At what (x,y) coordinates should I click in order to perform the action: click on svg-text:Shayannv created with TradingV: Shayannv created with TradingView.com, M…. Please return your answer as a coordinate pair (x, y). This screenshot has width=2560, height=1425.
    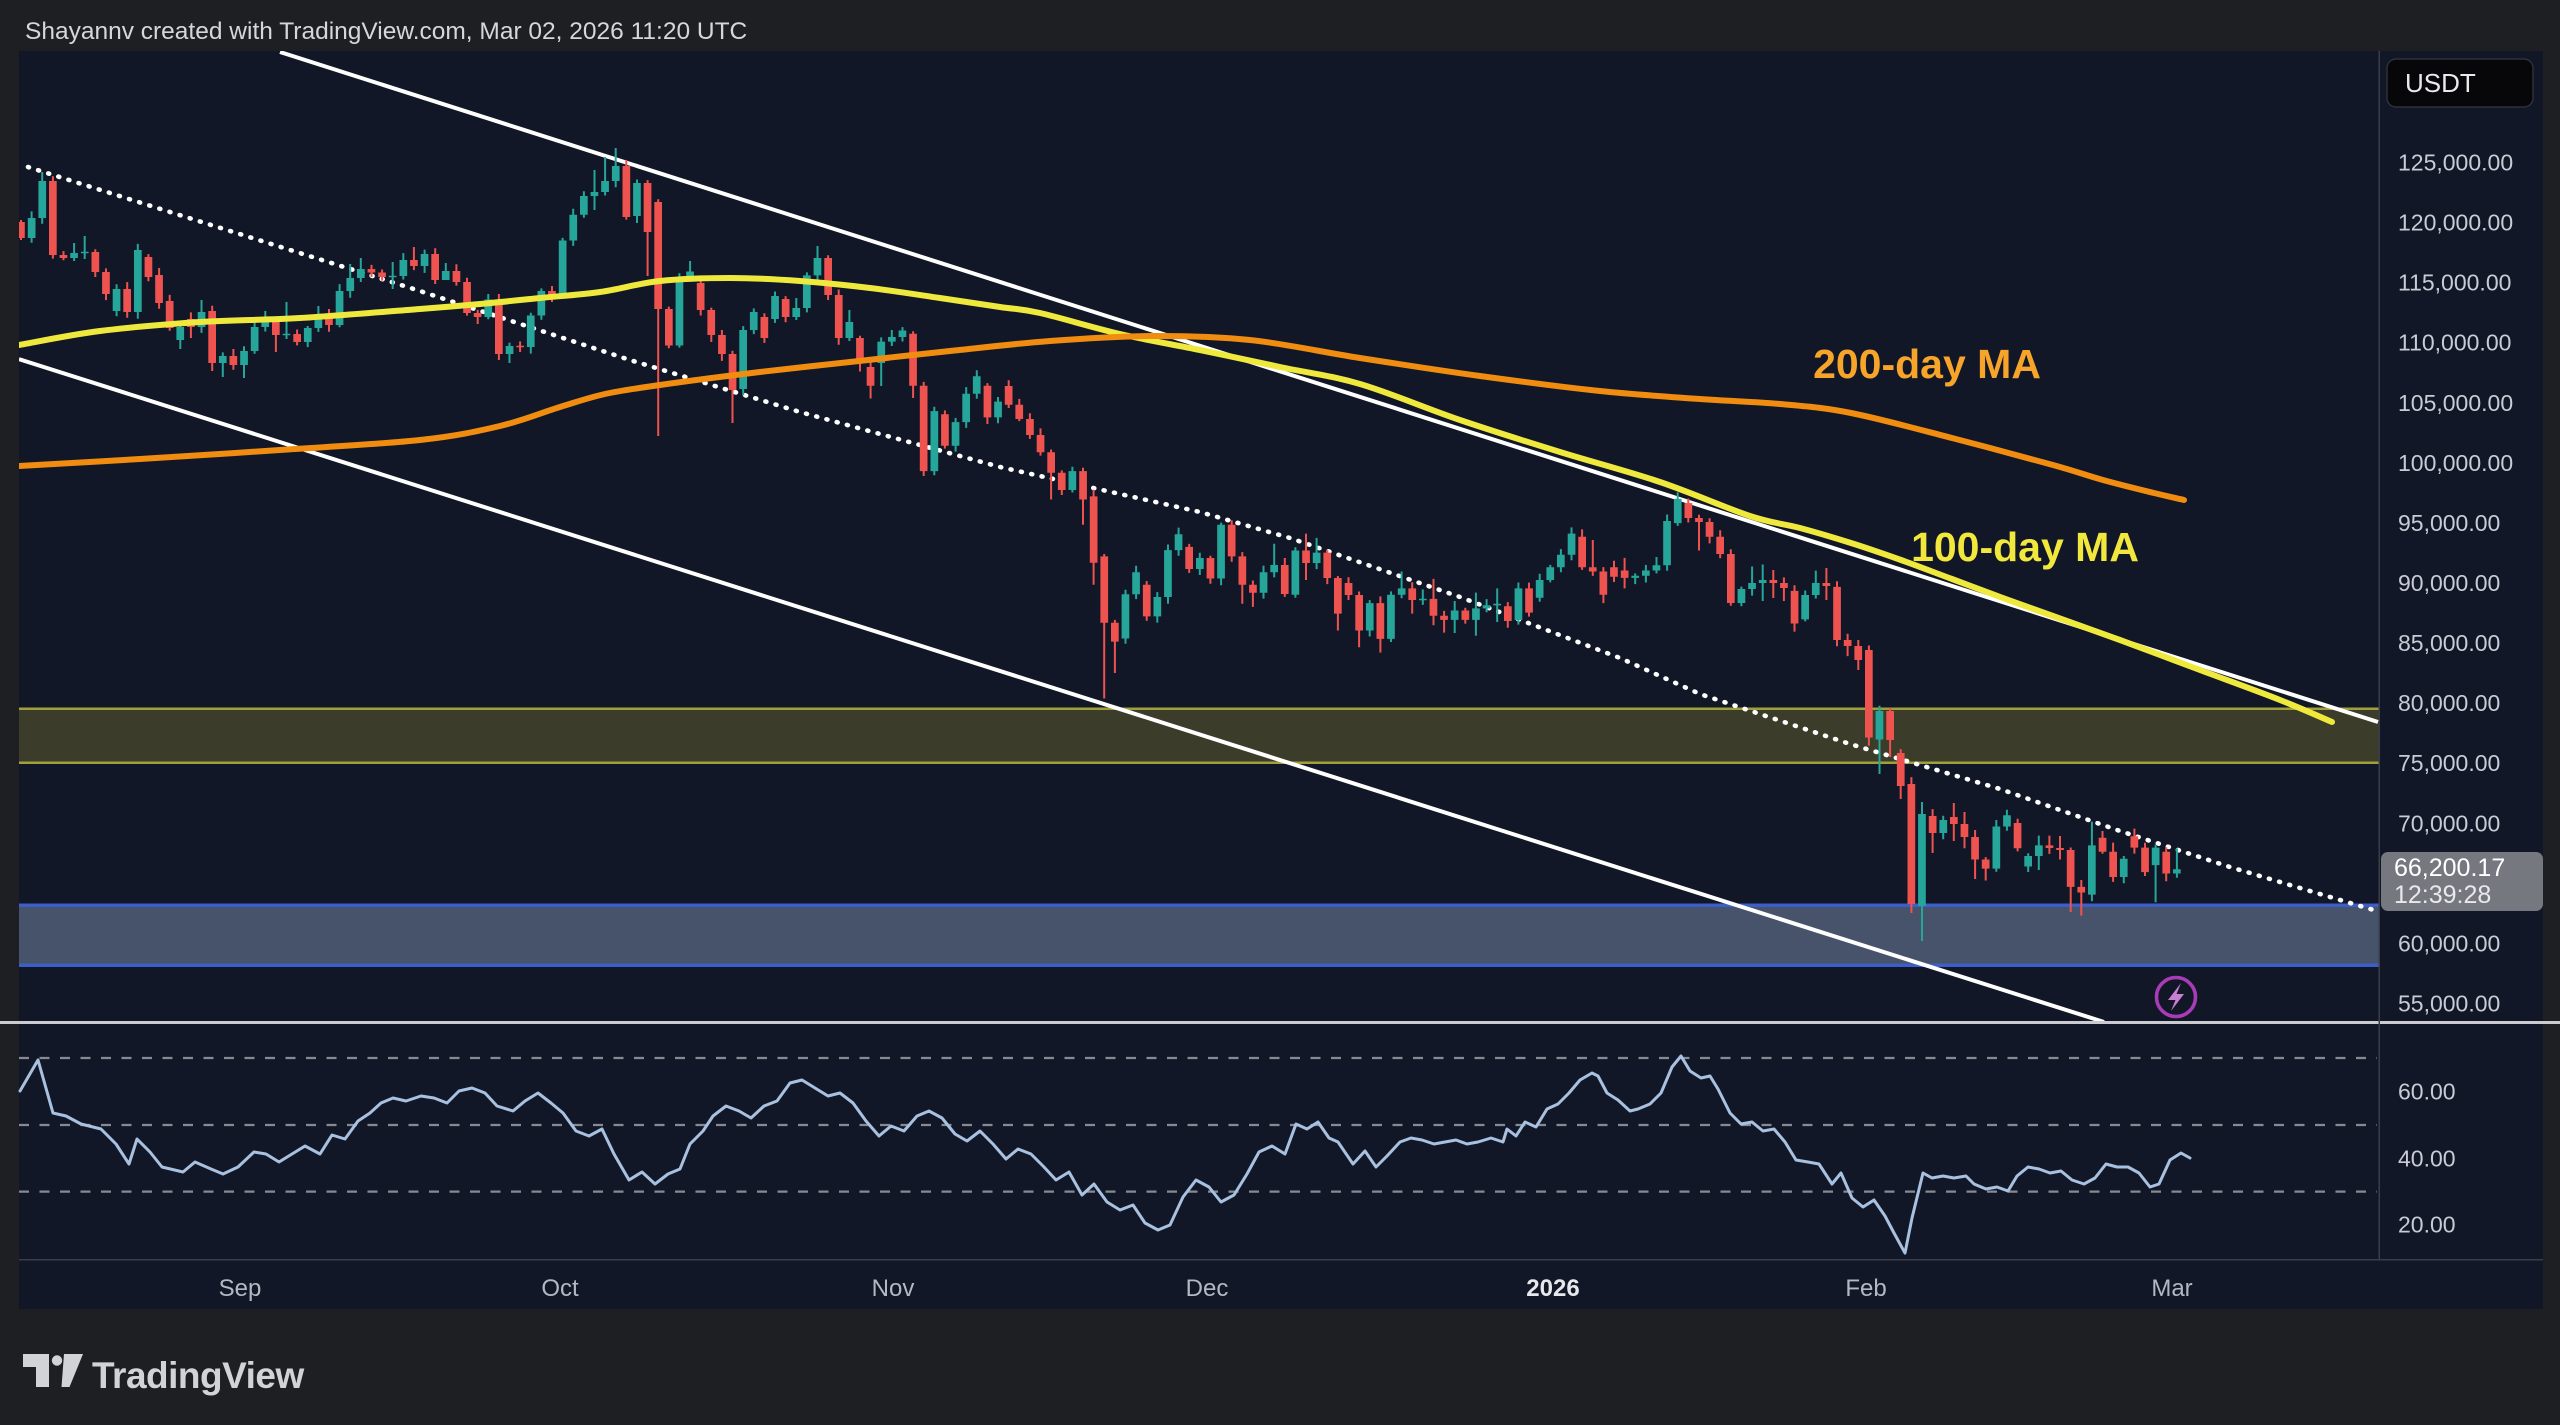
    Looking at the image, I should click on (386, 31).